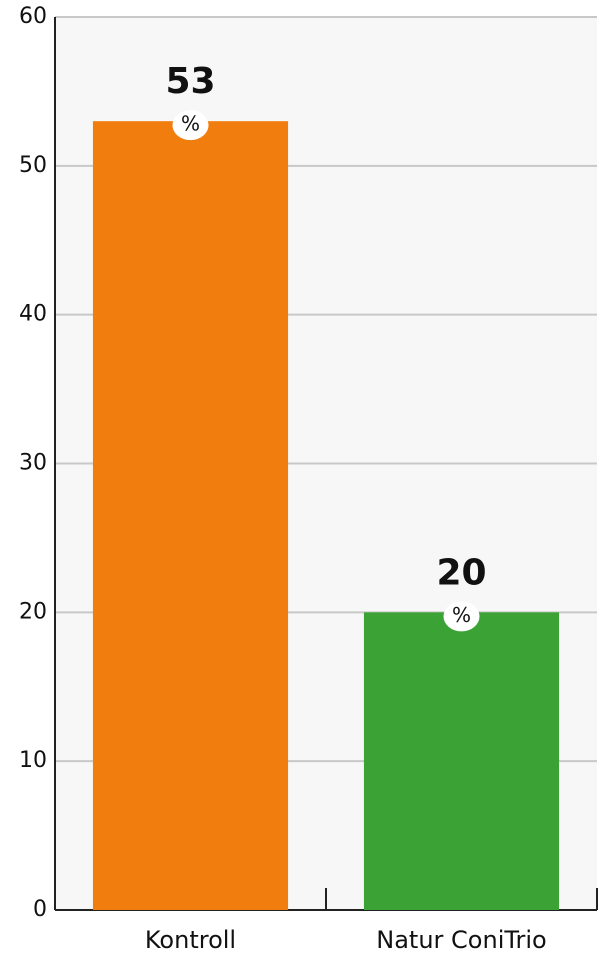 Image resolution: width=601 pixels, height=957 pixels. I want to click on y-tick-label: 60, so click(33, 16).